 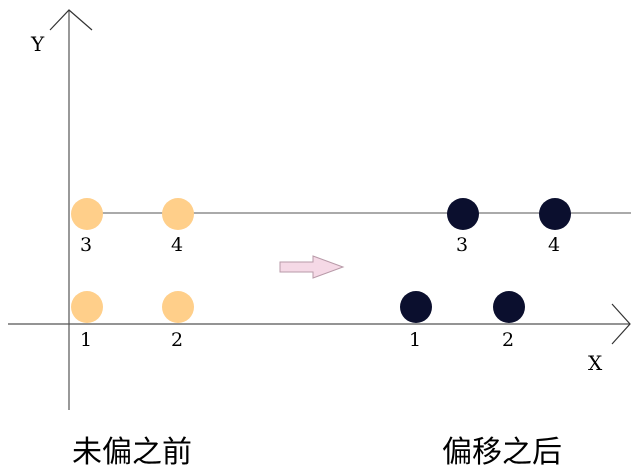 I want to click on x-axis-label: X, so click(x=595, y=363).